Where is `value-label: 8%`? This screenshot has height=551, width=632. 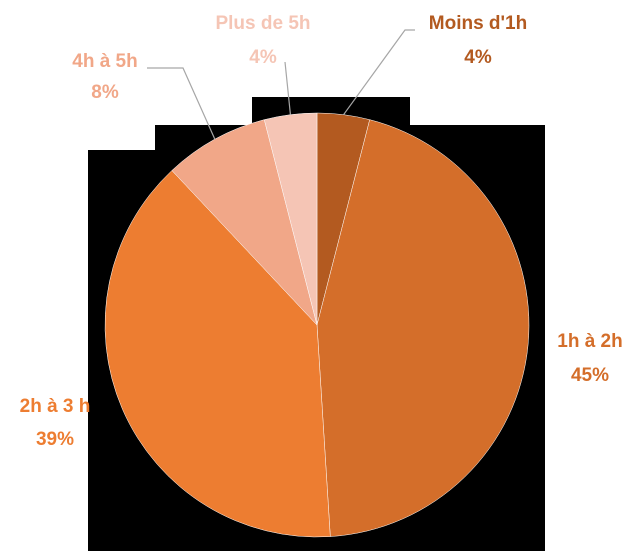
value-label: 8% is located at coordinates (105, 92).